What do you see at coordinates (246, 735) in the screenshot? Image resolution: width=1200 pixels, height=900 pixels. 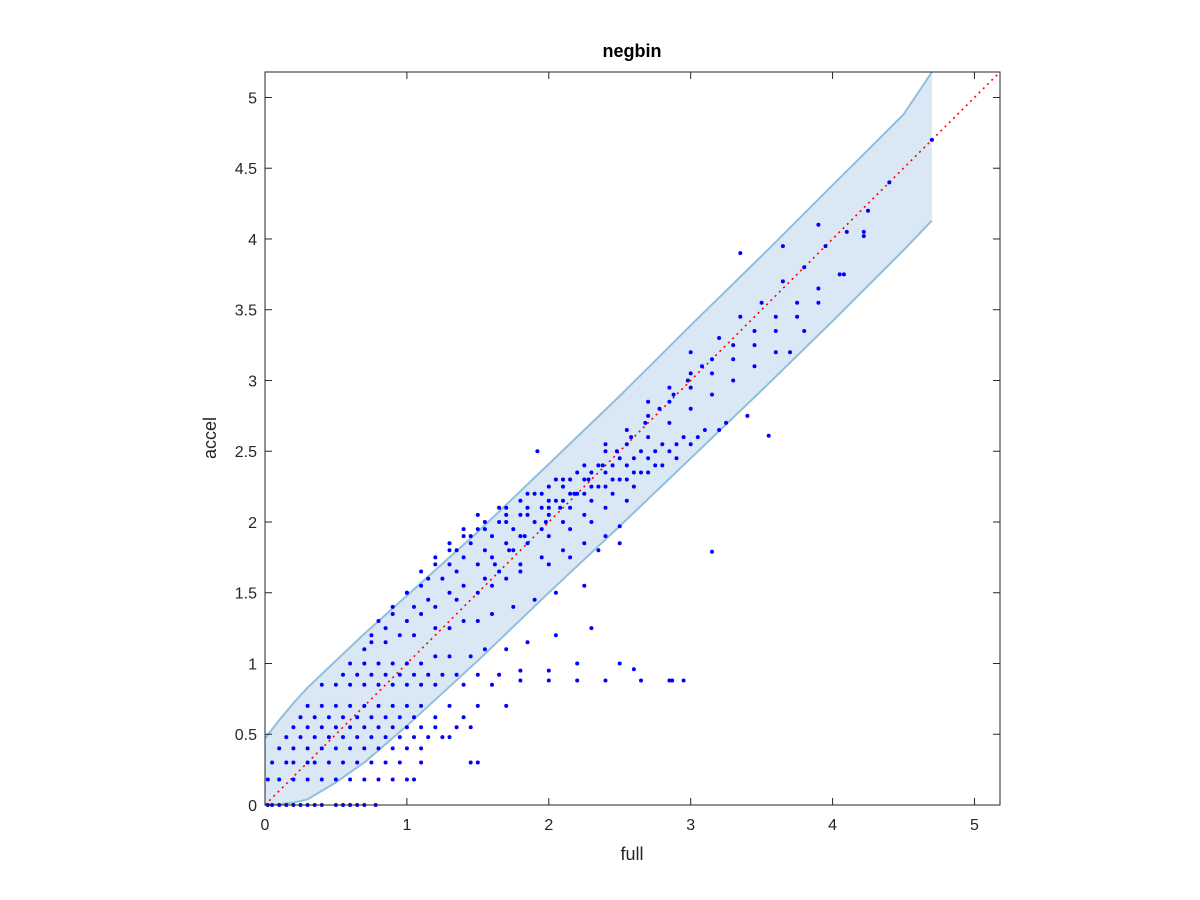 I see `y-tick-label: 0.5` at bounding box center [246, 735].